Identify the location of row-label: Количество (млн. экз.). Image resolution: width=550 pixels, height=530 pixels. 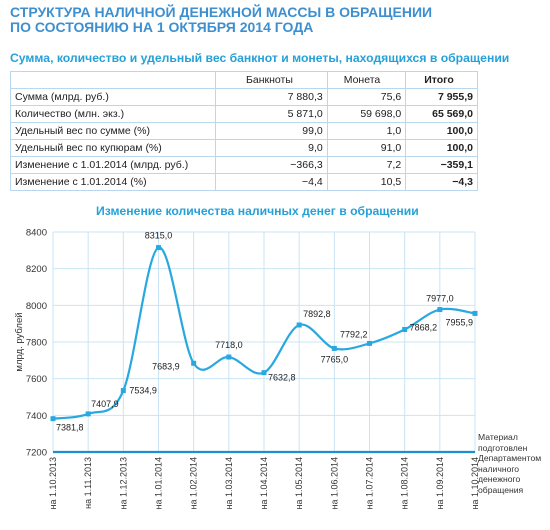
(113, 114).